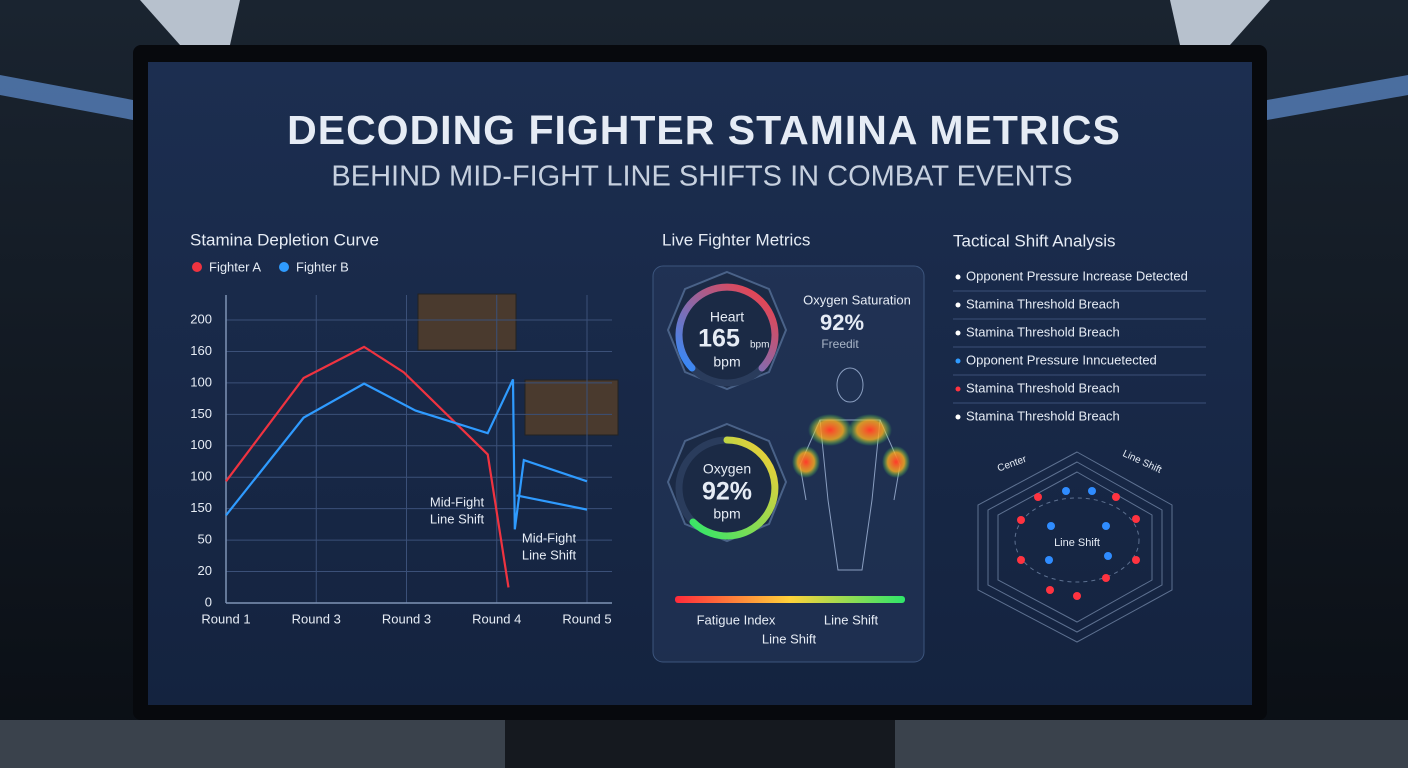 Image resolution: width=1408 pixels, height=768 pixels. I want to click on heart-label: Heart, so click(727, 317).